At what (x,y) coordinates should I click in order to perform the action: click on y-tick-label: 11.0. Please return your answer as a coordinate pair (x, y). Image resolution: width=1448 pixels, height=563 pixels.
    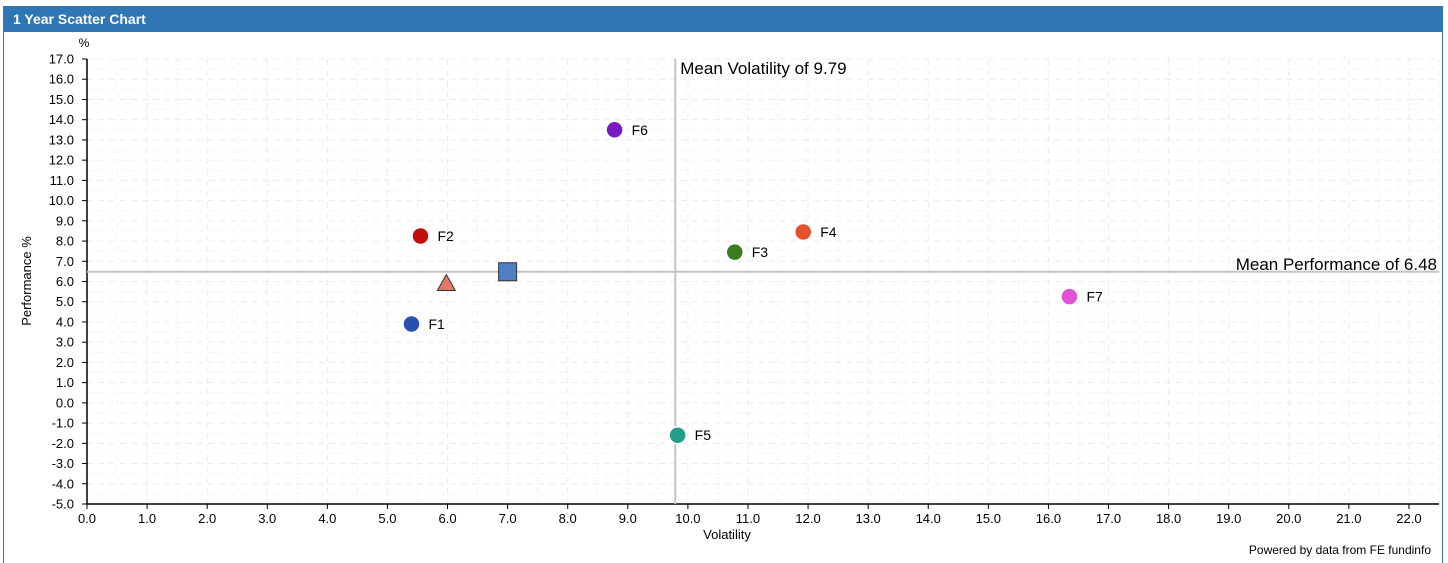
    Looking at the image, I should click on (62, 180).